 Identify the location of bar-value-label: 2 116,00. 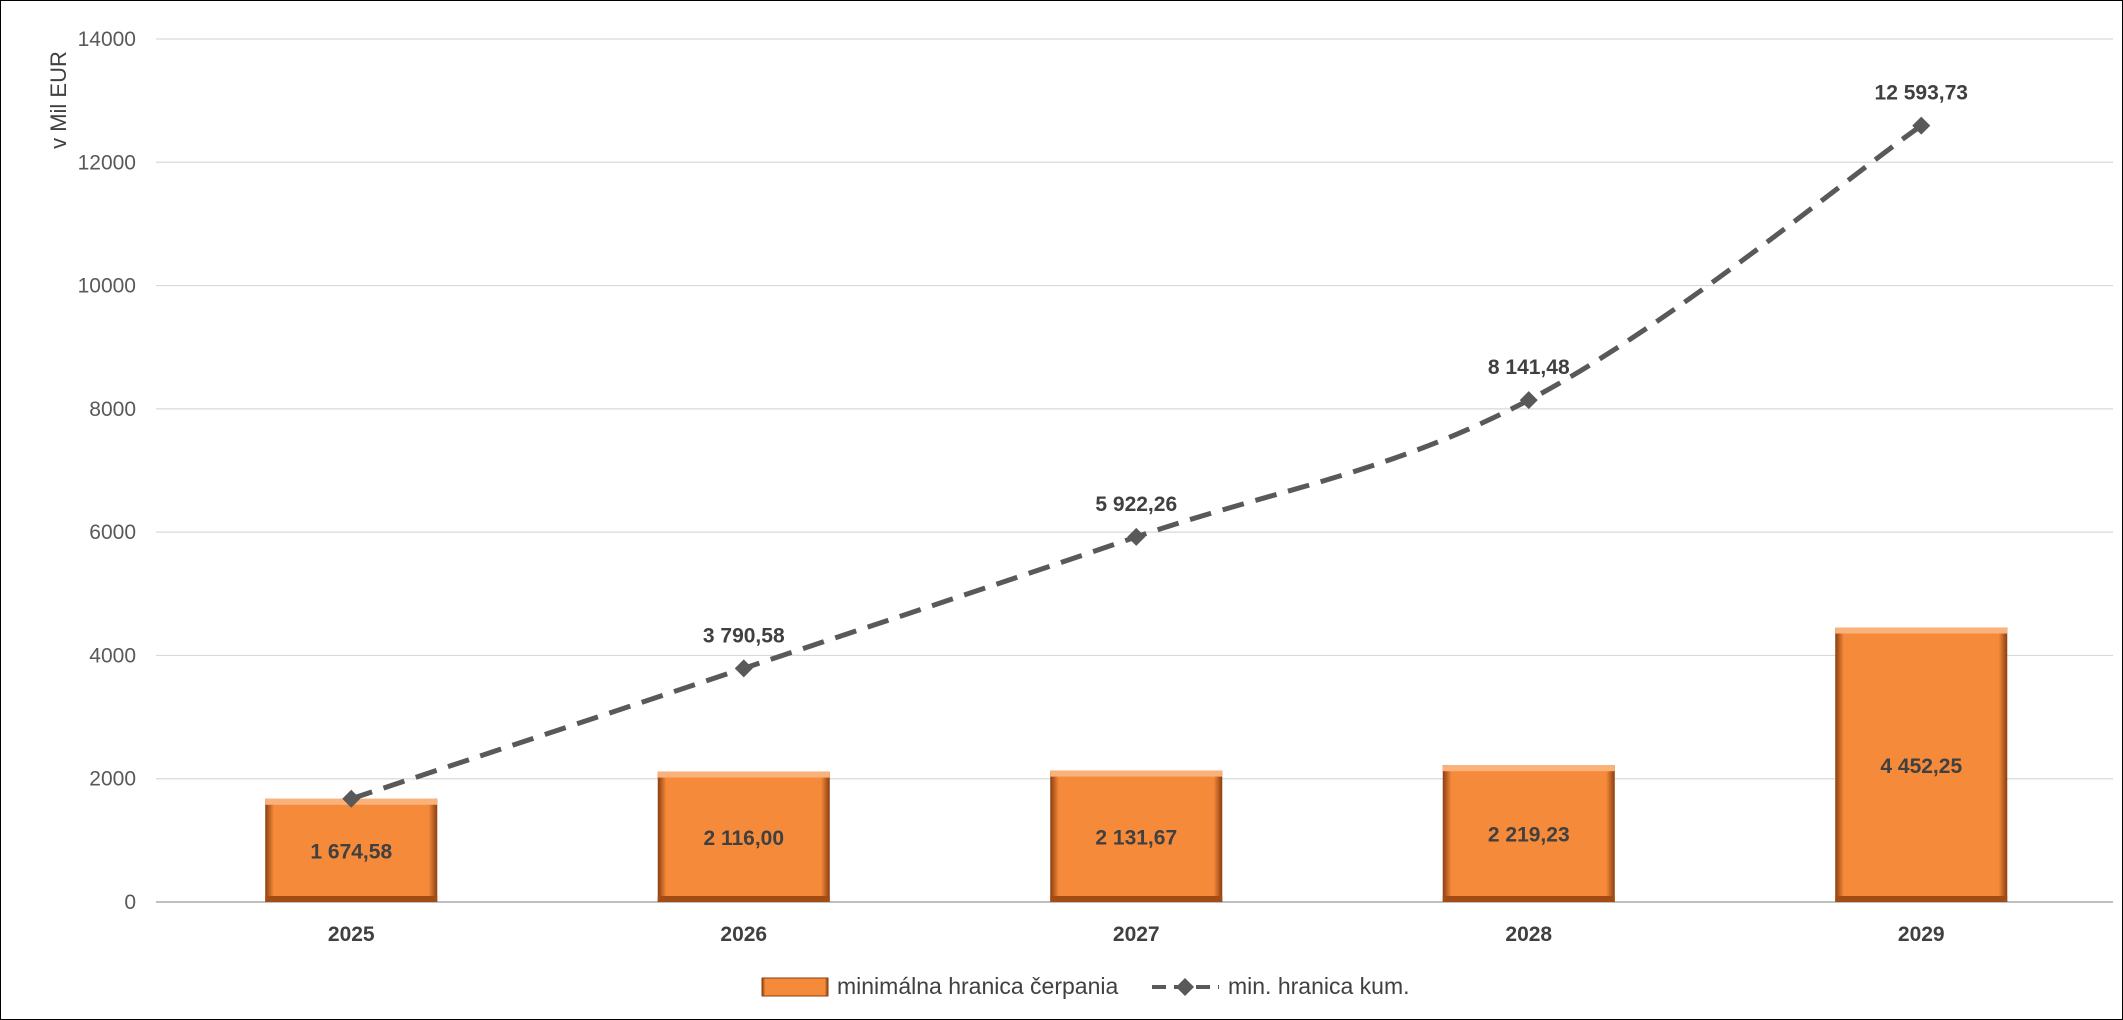
(743, 838).